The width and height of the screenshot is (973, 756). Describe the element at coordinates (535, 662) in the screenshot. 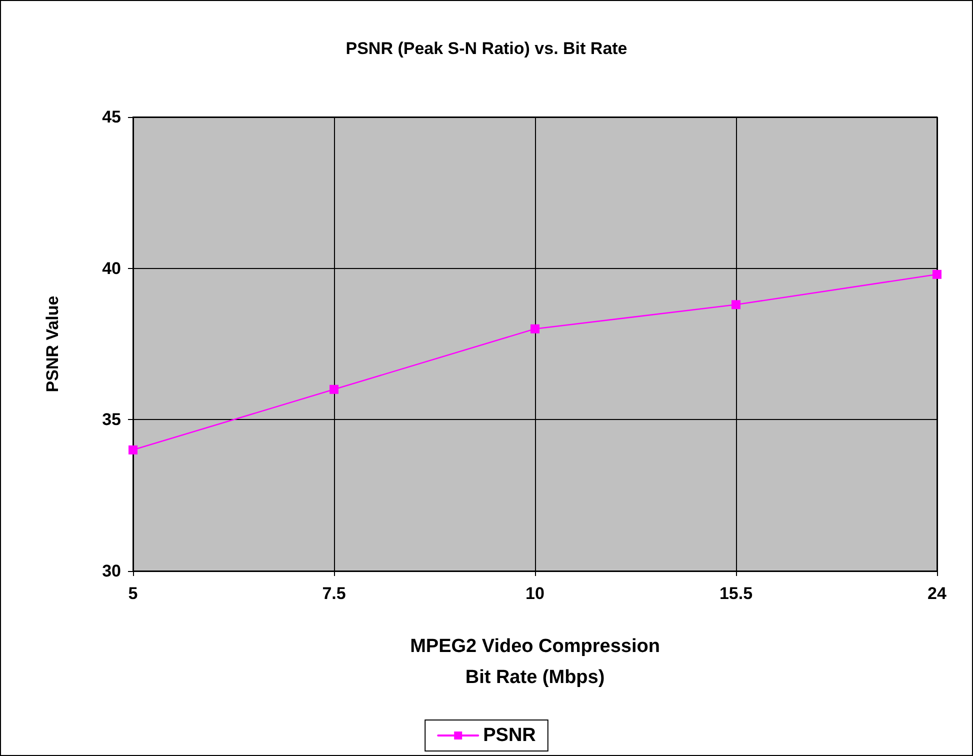

I see `x-axis-title: MPEG2 Video Compression Bit Rate (Mbps)` at that location.